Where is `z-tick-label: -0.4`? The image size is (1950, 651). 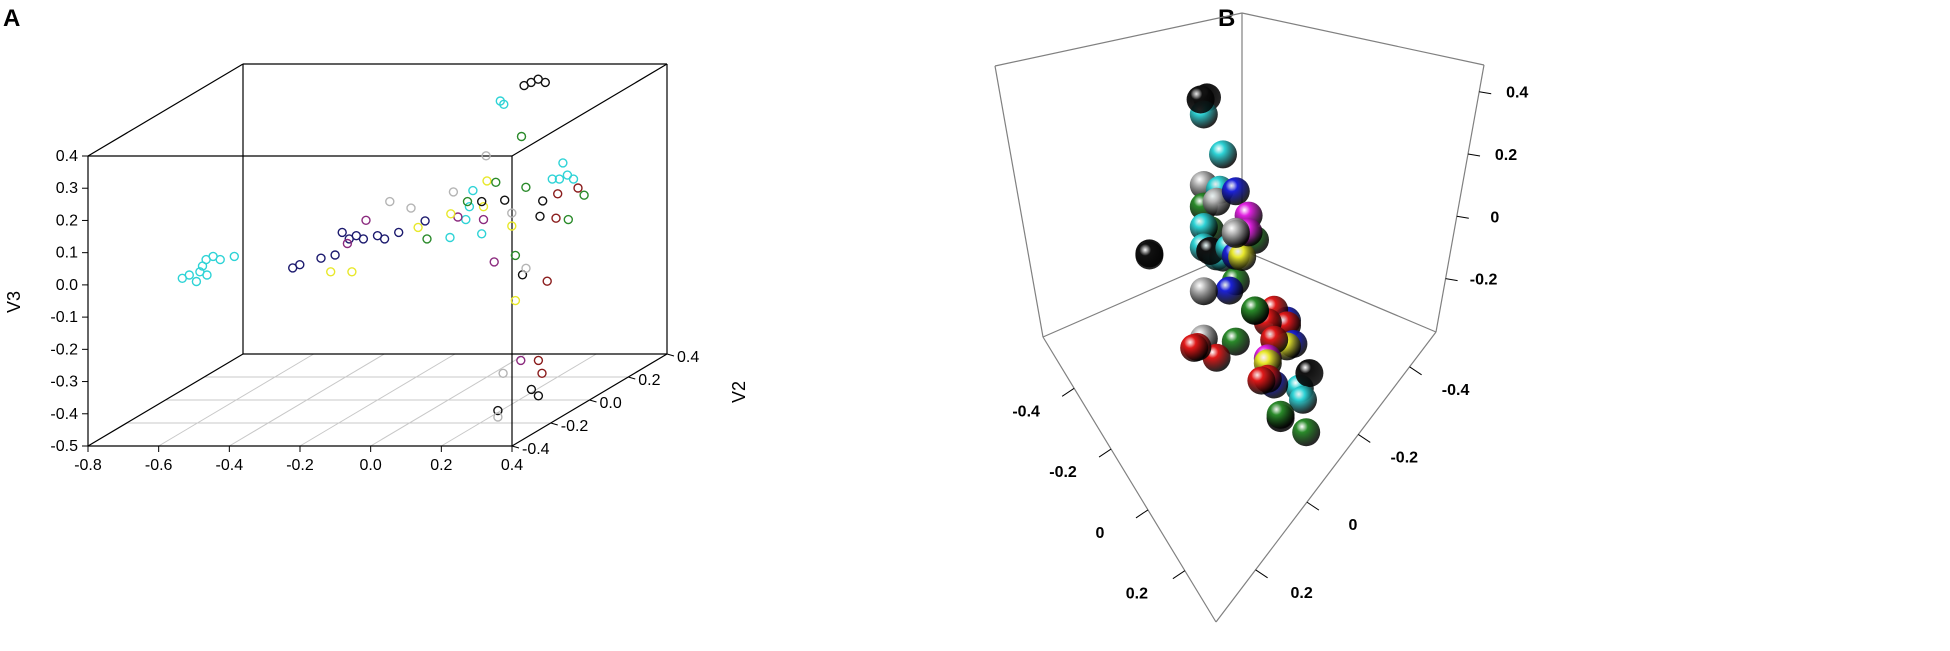
z-tick-label: -0.4 is located at coordinates (64, 414).